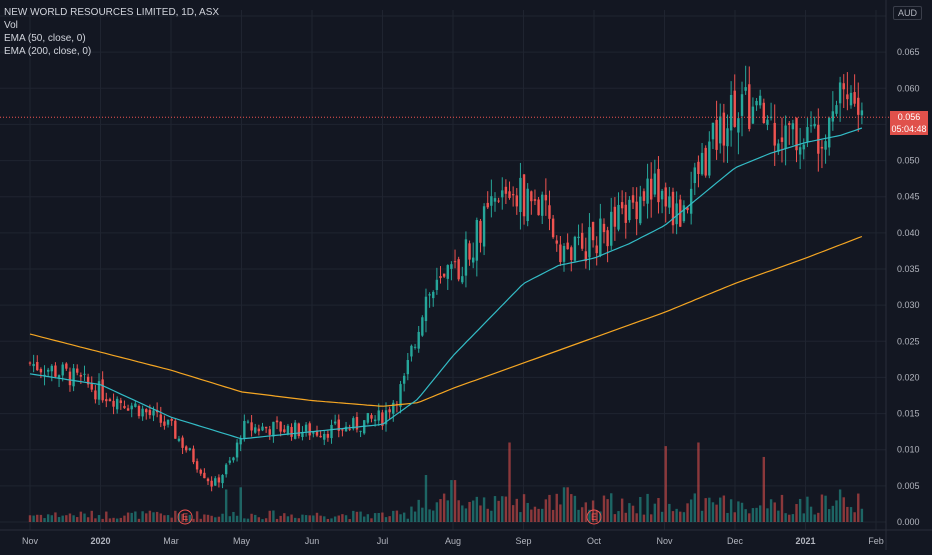 The height and width of the screenshot is (555, 932). Describe the element at coordinates (908, 305) in the screenshot. I see `y-tick-label: 0.030` at that location.